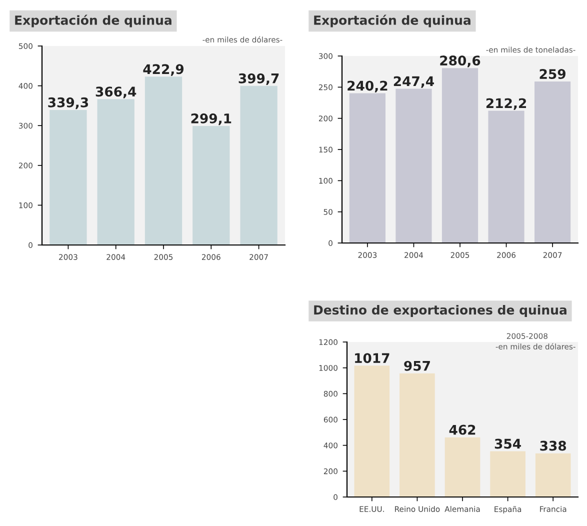 The width and height of the screenshot is (587, 526). Describe the element at coordinates (116, 92) in the screenshot. I see `data-label: 366,4` at that location.